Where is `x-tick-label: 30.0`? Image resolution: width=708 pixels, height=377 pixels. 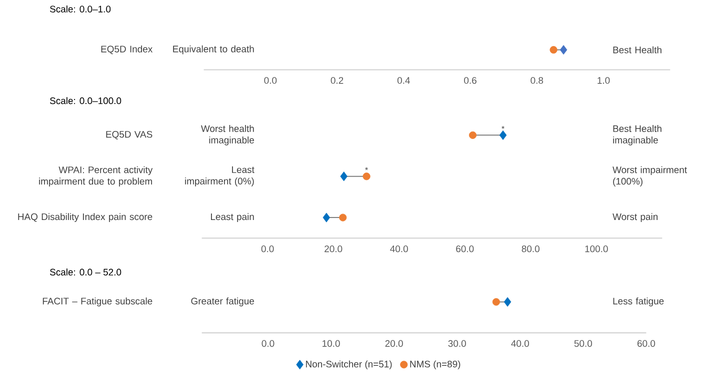
x-tick-label: 30.0 is located at coordinates (457, 344).